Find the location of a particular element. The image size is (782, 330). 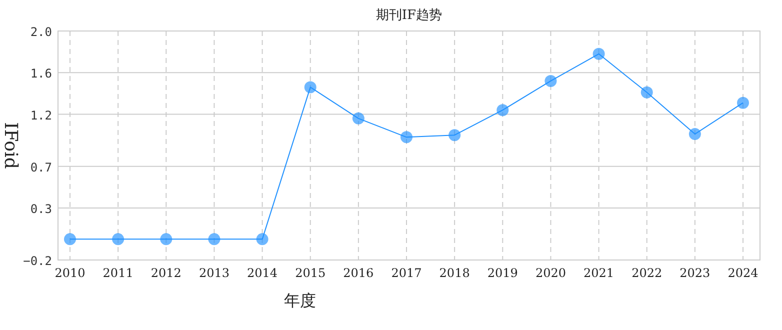

y-tick-label: 1.2 is located at coordinates (41, 115).